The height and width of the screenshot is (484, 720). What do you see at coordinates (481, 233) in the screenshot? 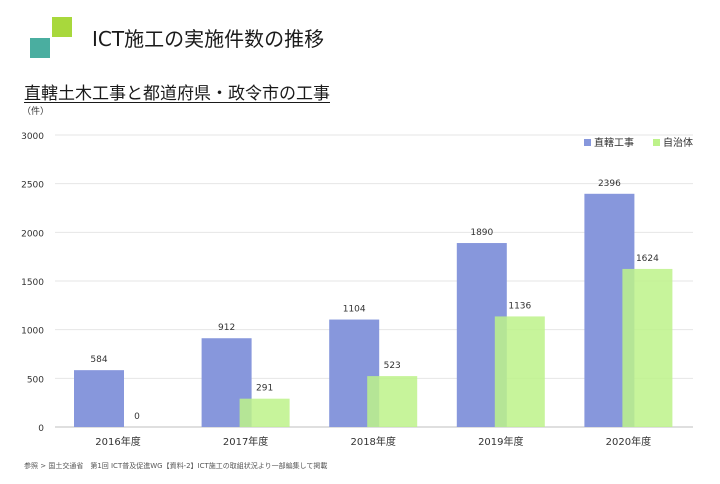
I see `data-label: 1890` at bounding box center [481, 233].